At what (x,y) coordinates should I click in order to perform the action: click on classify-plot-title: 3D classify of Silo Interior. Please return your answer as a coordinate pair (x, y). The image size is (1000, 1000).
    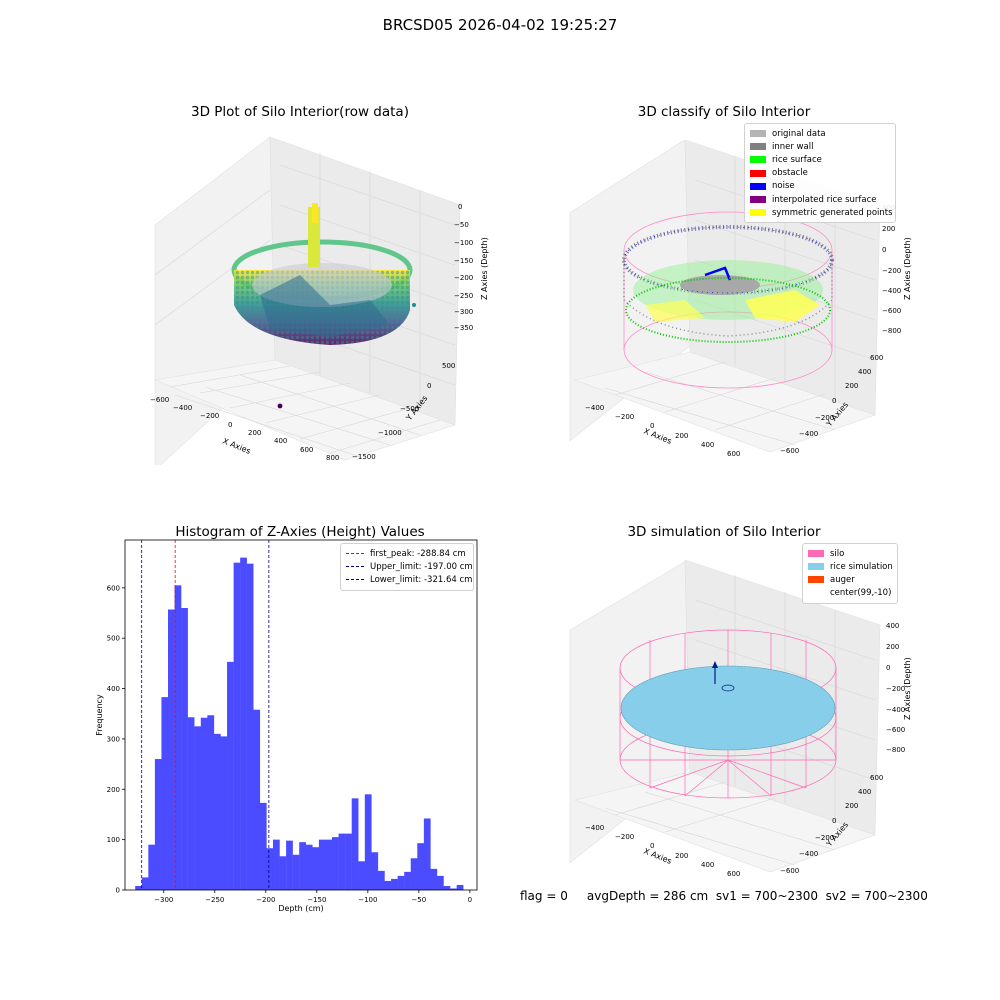
    Looking at the image, I should click on (724, 112).